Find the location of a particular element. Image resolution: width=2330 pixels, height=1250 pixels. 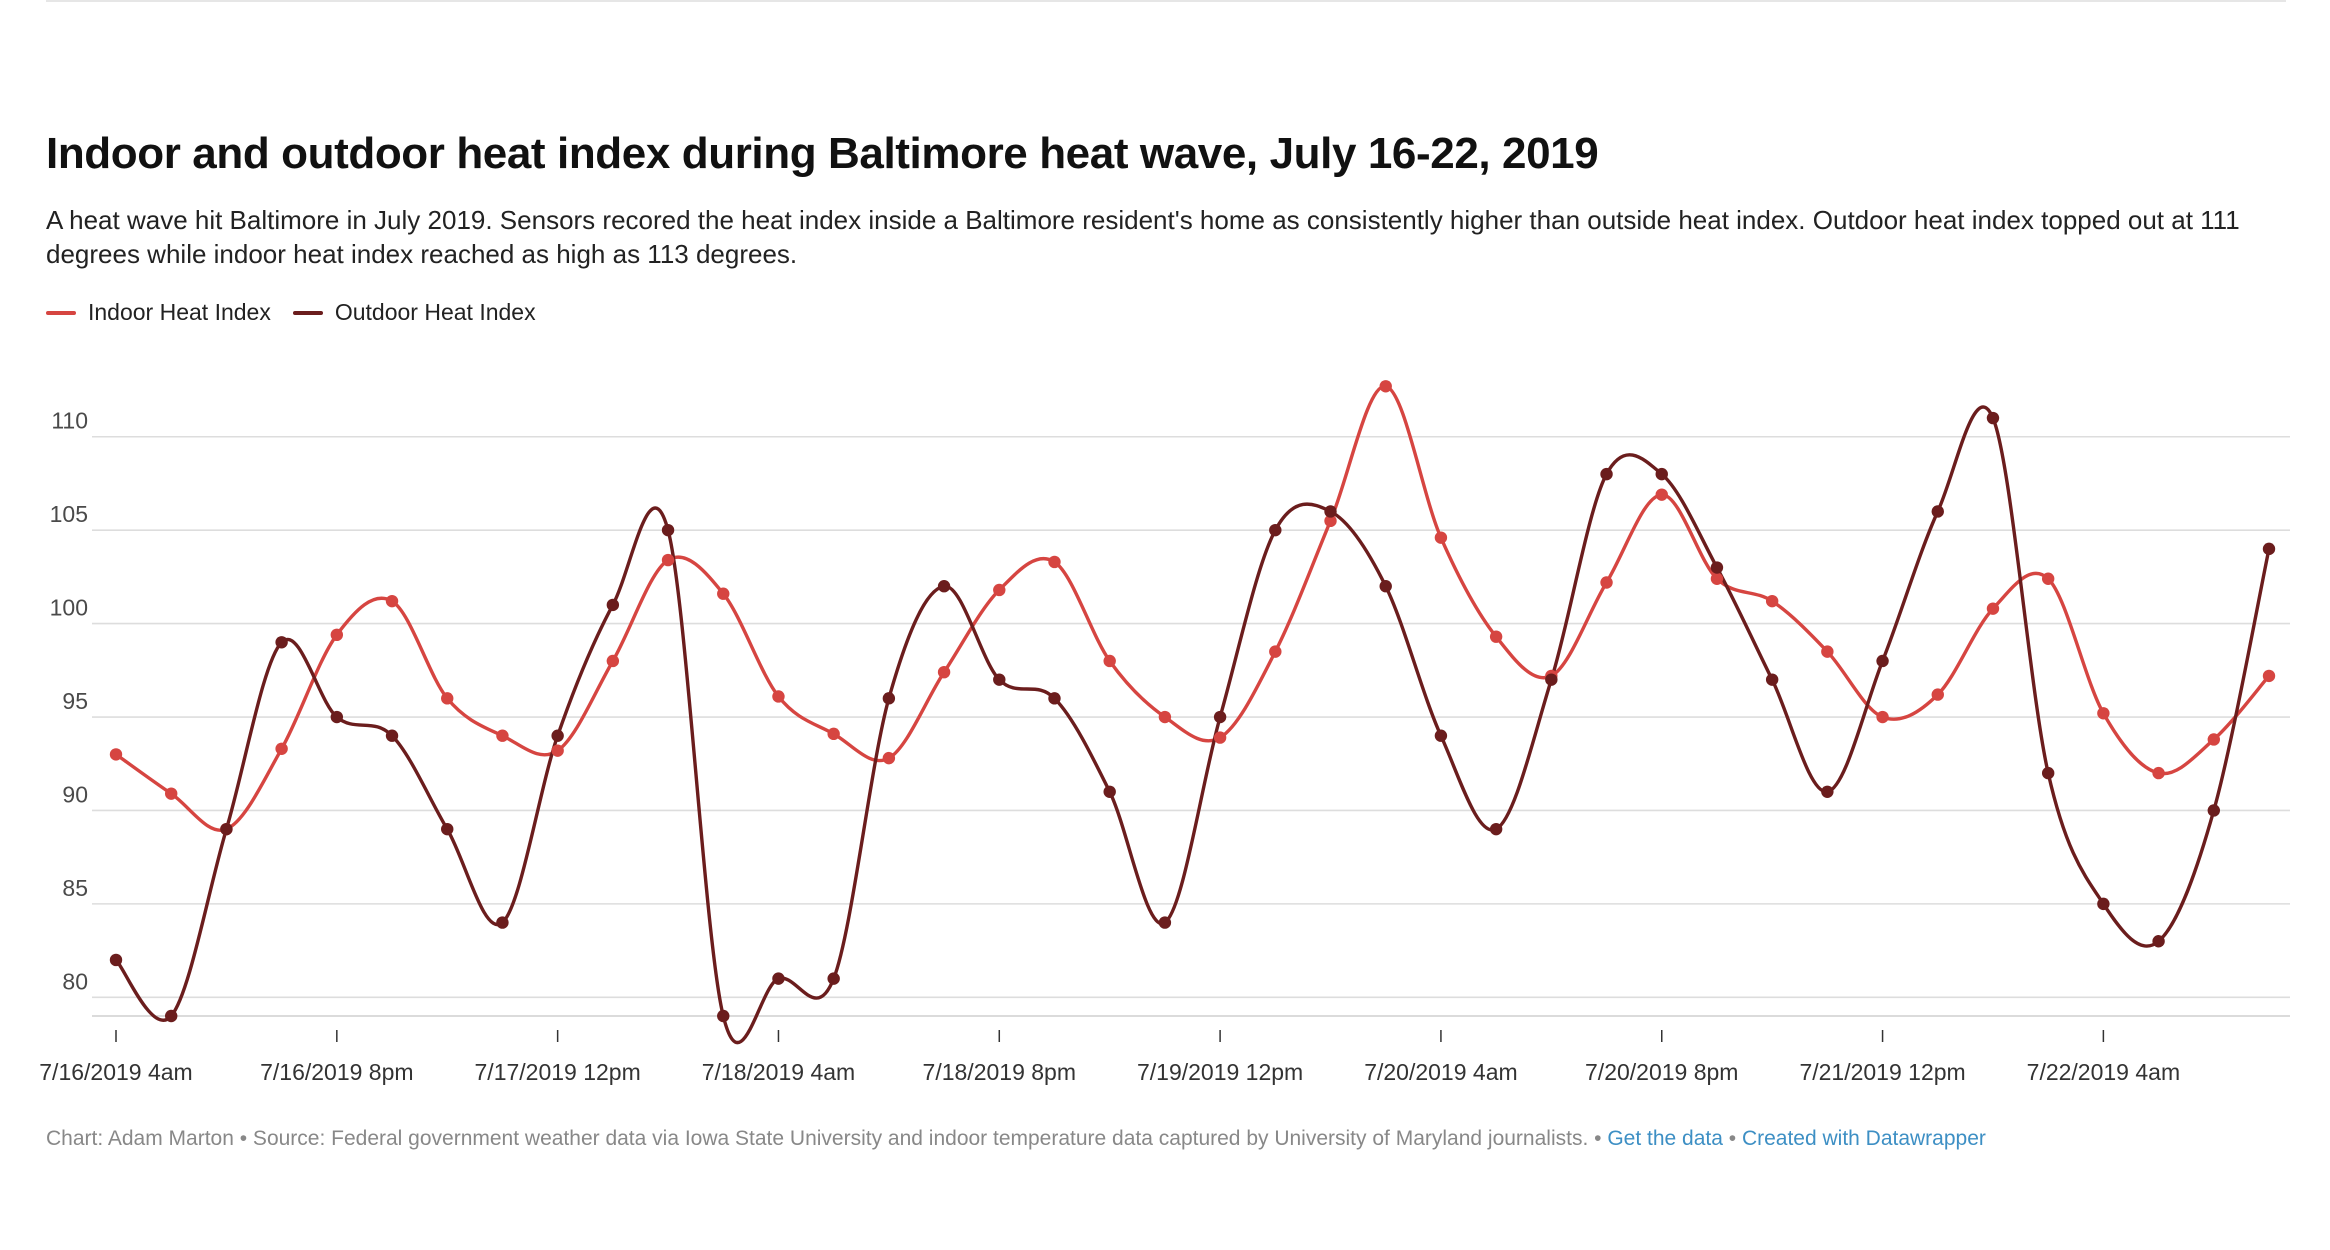

legend-swatch-indoor is located at coordinates (61, 312).